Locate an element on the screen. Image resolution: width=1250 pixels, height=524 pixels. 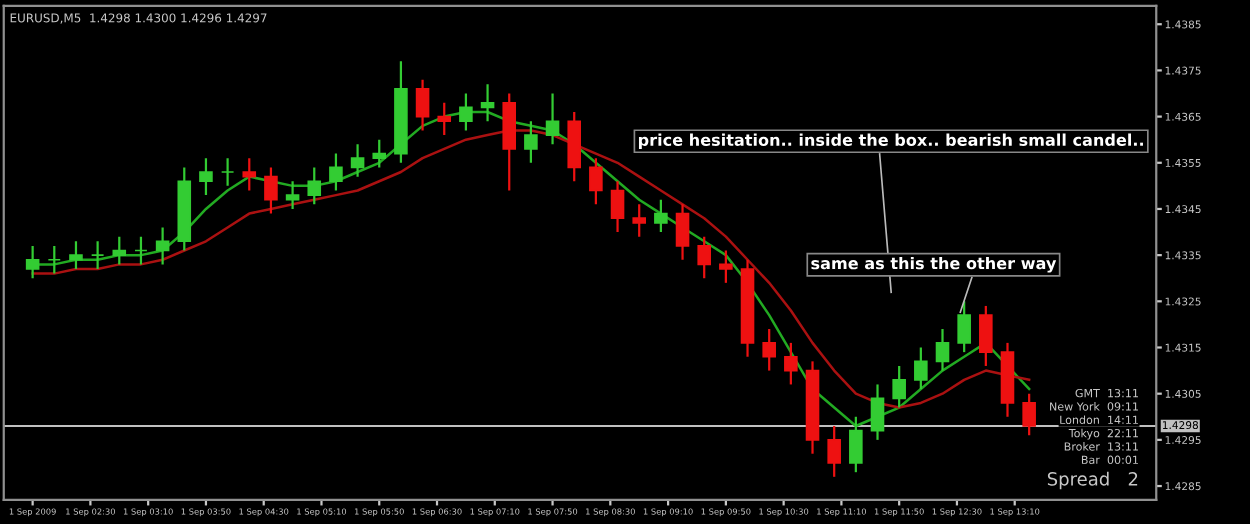
annotation: Spread 2 is located at coordinates (1092, 480).